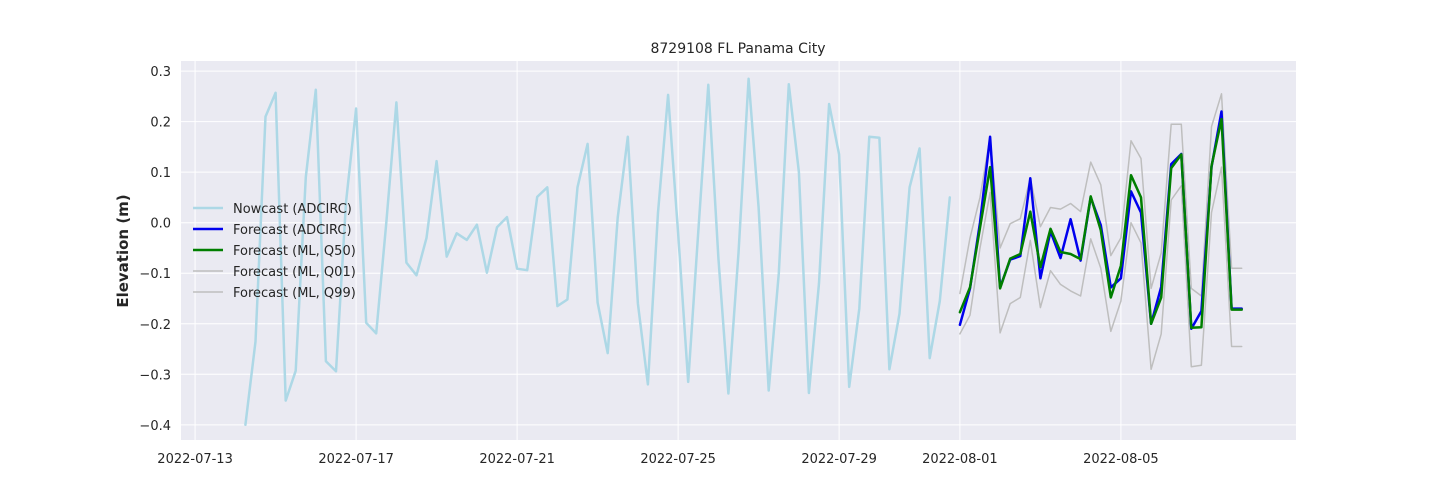 The image size is (1440, 504). Describe the element at coordinates (737, 49) in the screenshot. I see `chart-title: 8729108 FL Panama City` at that location.